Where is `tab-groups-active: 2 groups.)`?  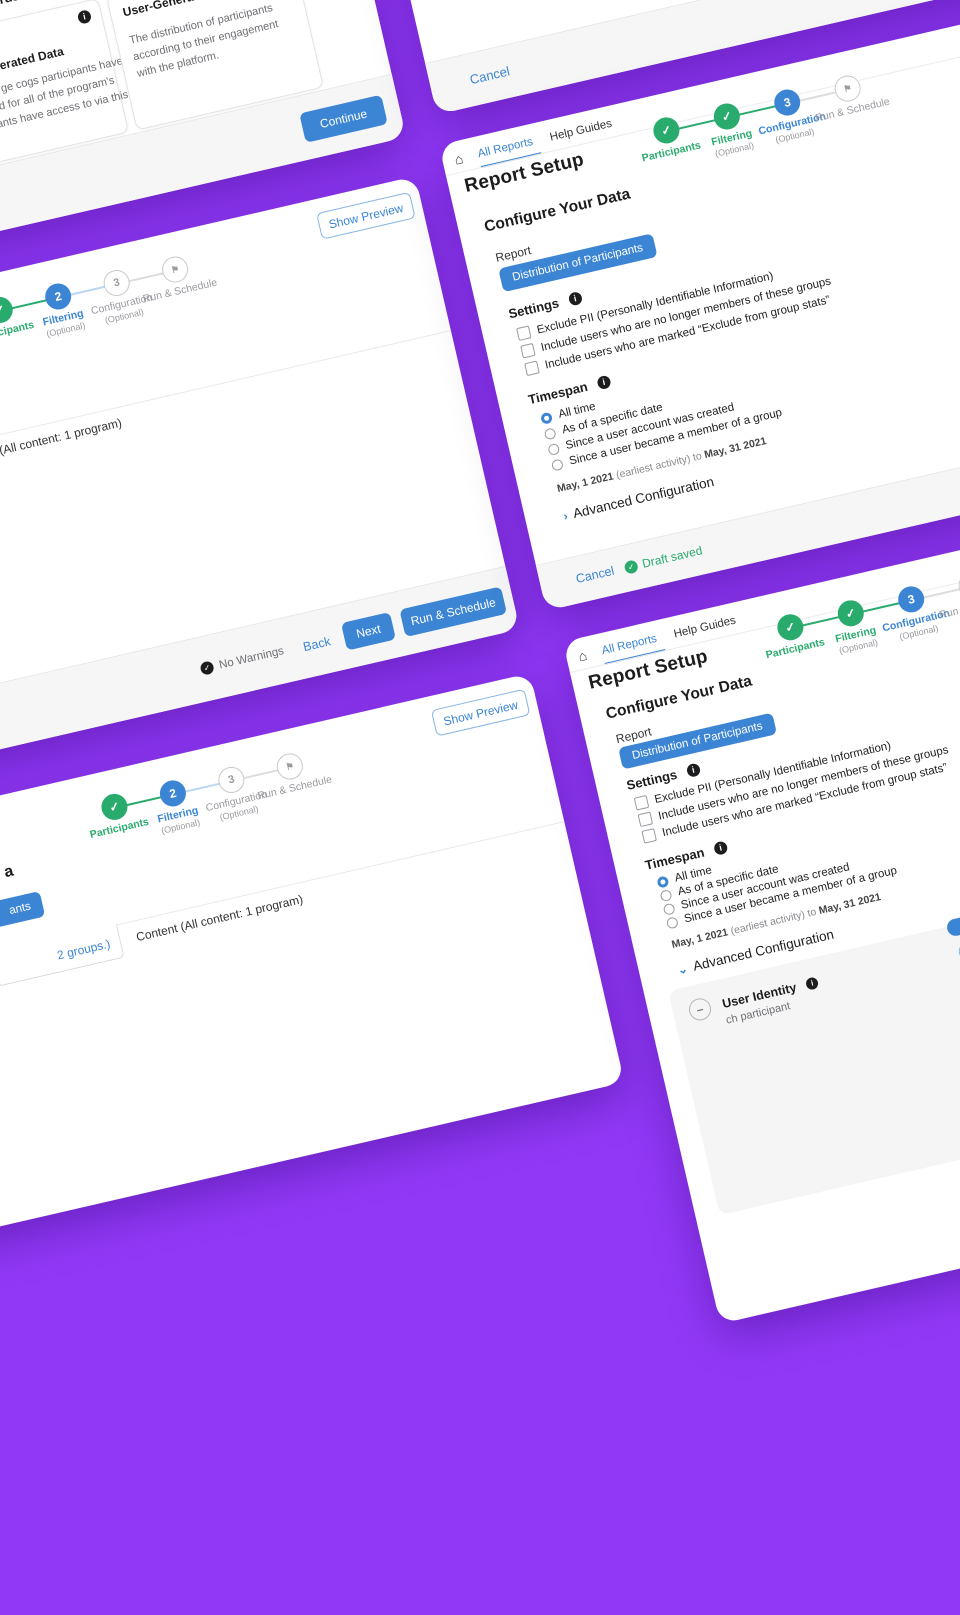 tab-groups-active: 2 groups.) is located at coordinates (62, 955).